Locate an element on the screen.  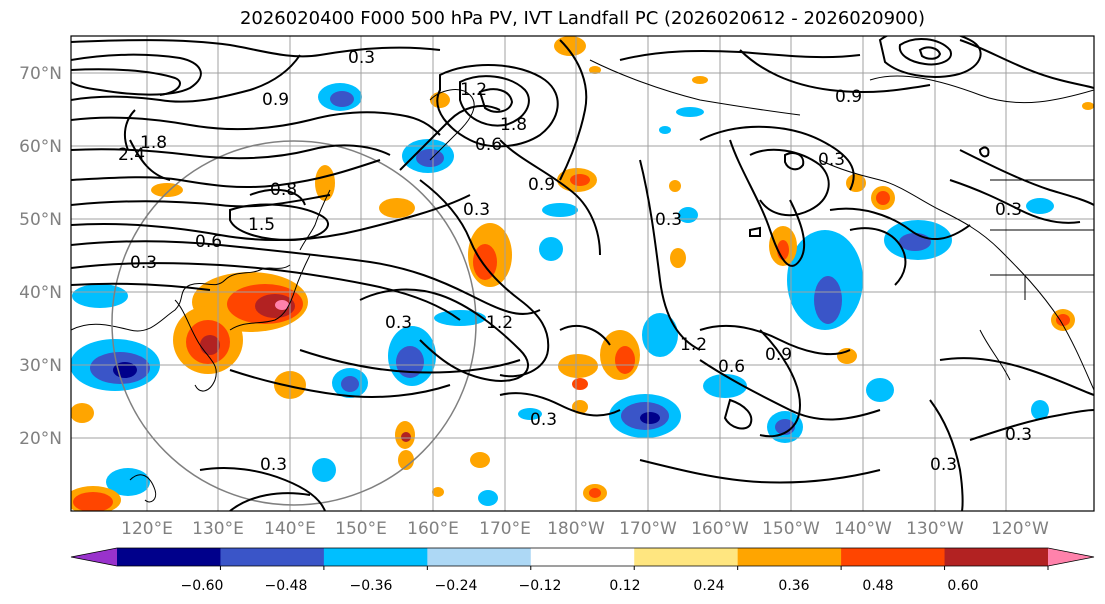
lon-label: 180°W is located at coordinates (576, 529).